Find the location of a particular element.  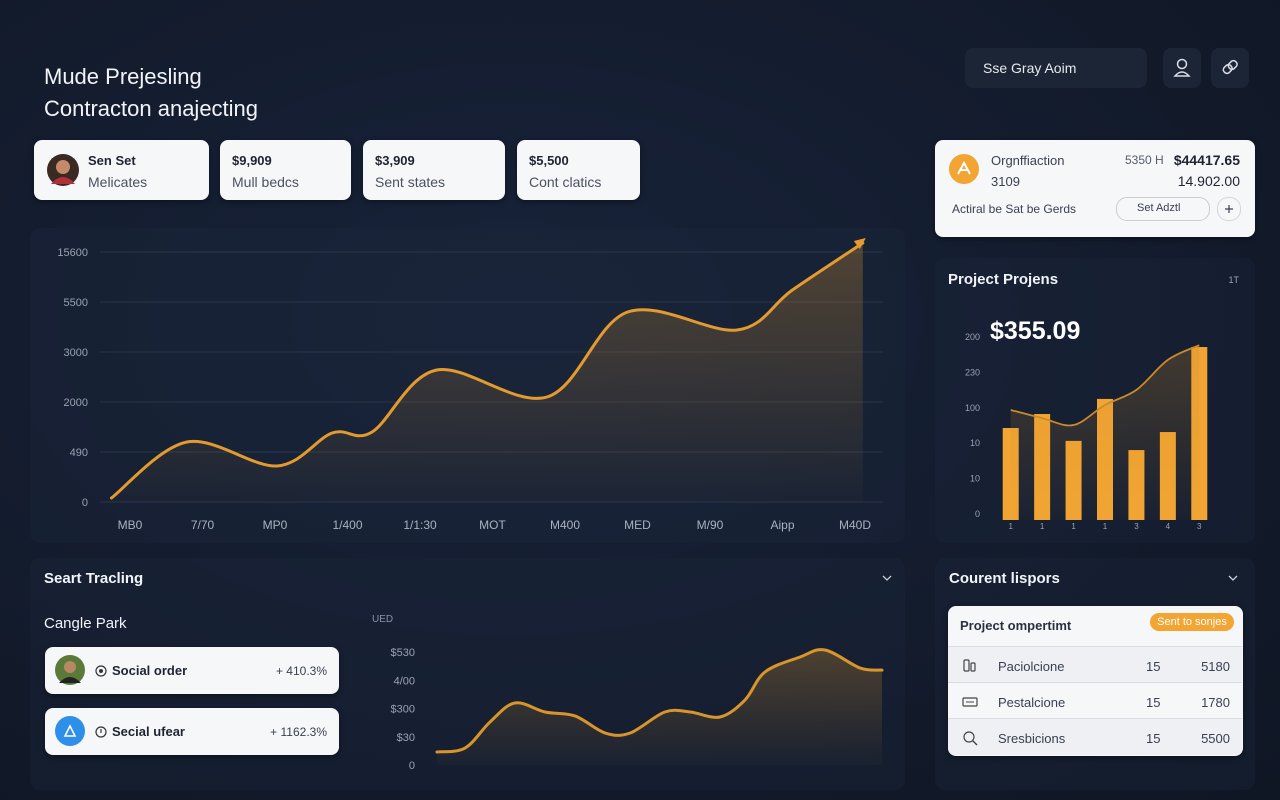

y-tick-label: 15600 is located at coordinates (72, 253).